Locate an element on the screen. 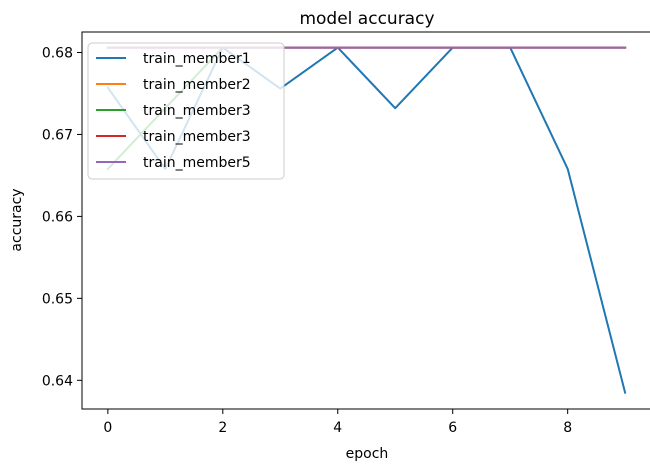 The width and height of the screenshot is (650, 465). legend-label-4: train_member3 is located at coordinates (197, 137).